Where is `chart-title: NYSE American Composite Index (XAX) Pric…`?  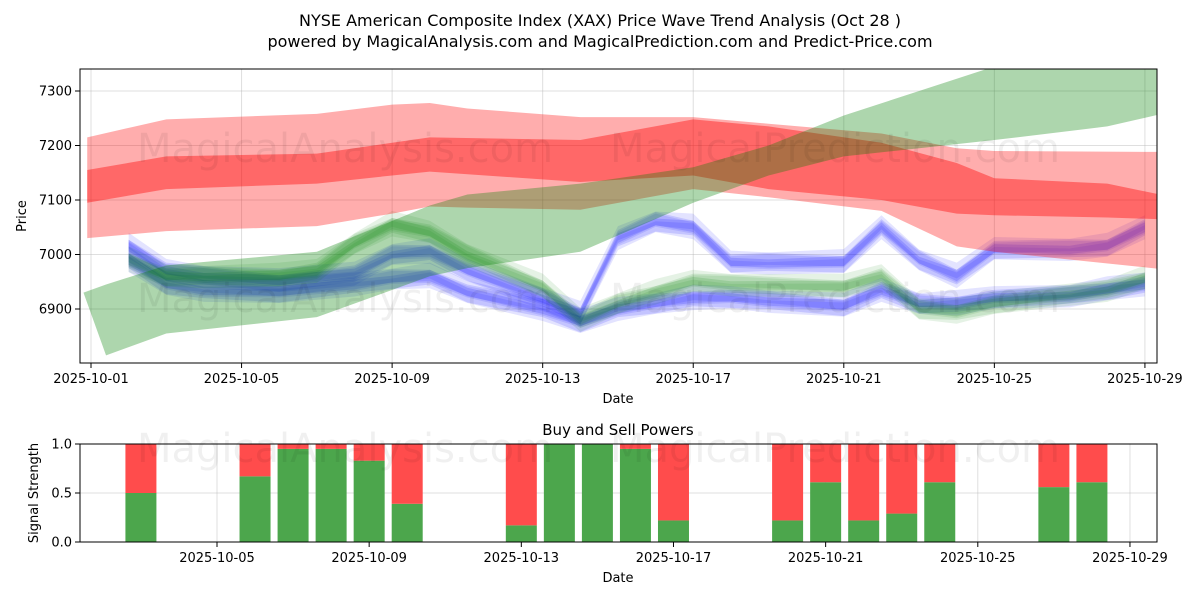 chart-title: NYSE American Composite Index (XAX) Pric… is located at coordinates (600, 20).